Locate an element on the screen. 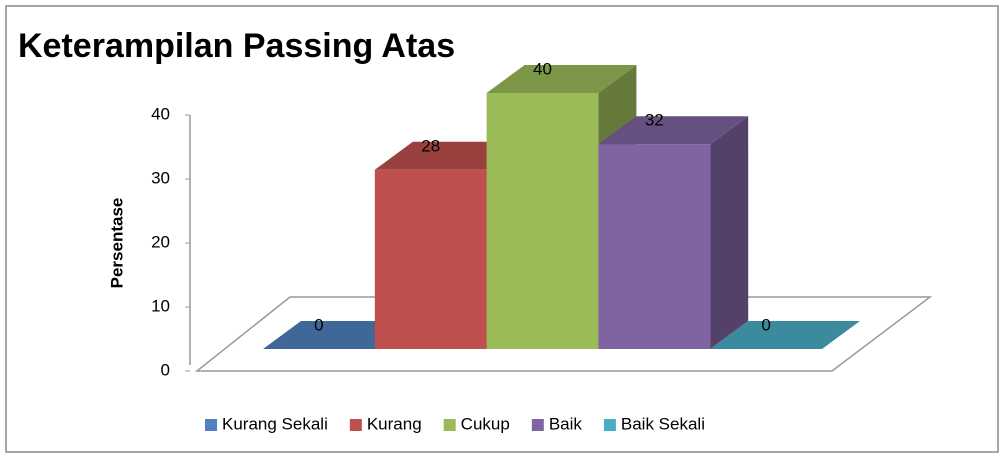 The image size is (1004, 463). legend-label: Kurang Sekali is located at coordinates (275, 423).